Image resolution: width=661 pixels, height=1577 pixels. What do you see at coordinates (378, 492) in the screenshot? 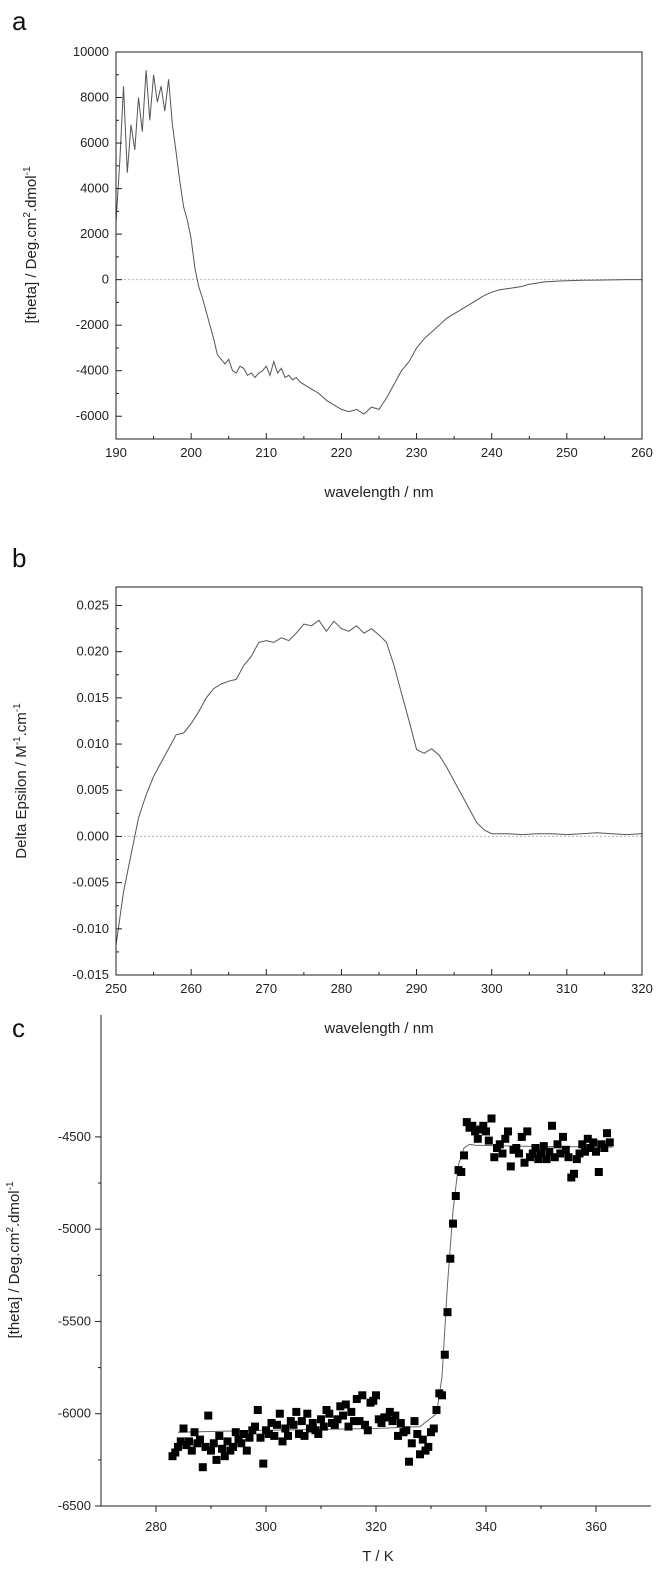
I see `panel-a-x-axis-title: wavelength / nm` at bounding box center [378, 492].